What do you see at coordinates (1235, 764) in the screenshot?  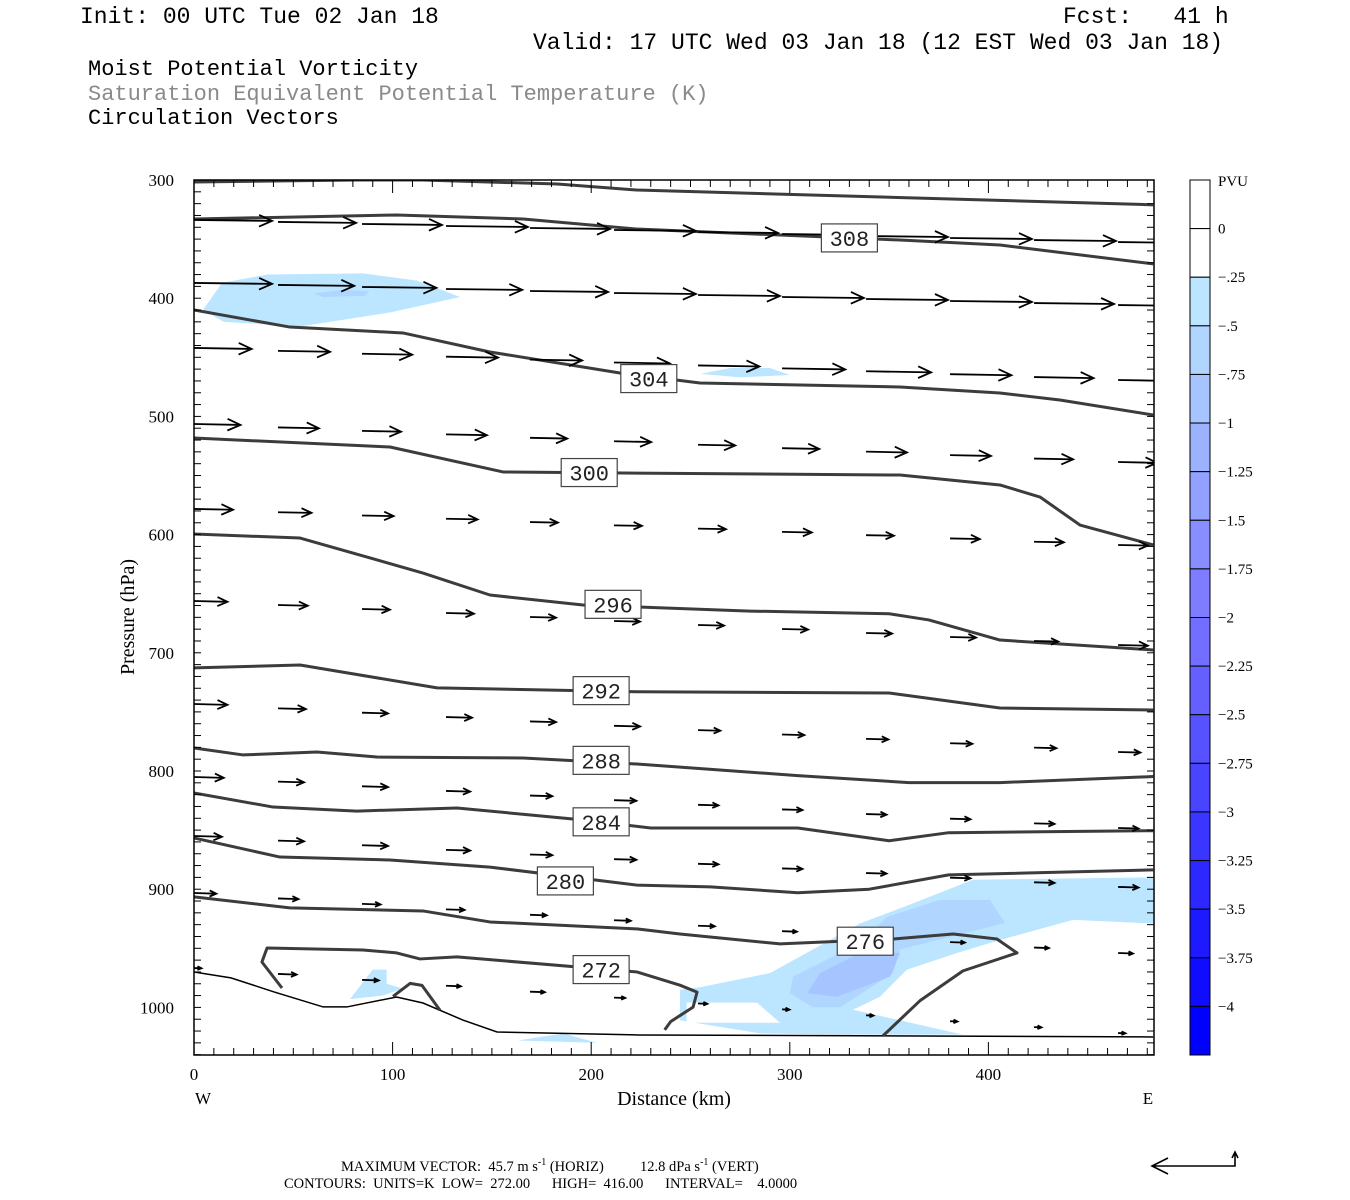 I see `colorbar-label: −2.75` at bounding box center [1235, 764].